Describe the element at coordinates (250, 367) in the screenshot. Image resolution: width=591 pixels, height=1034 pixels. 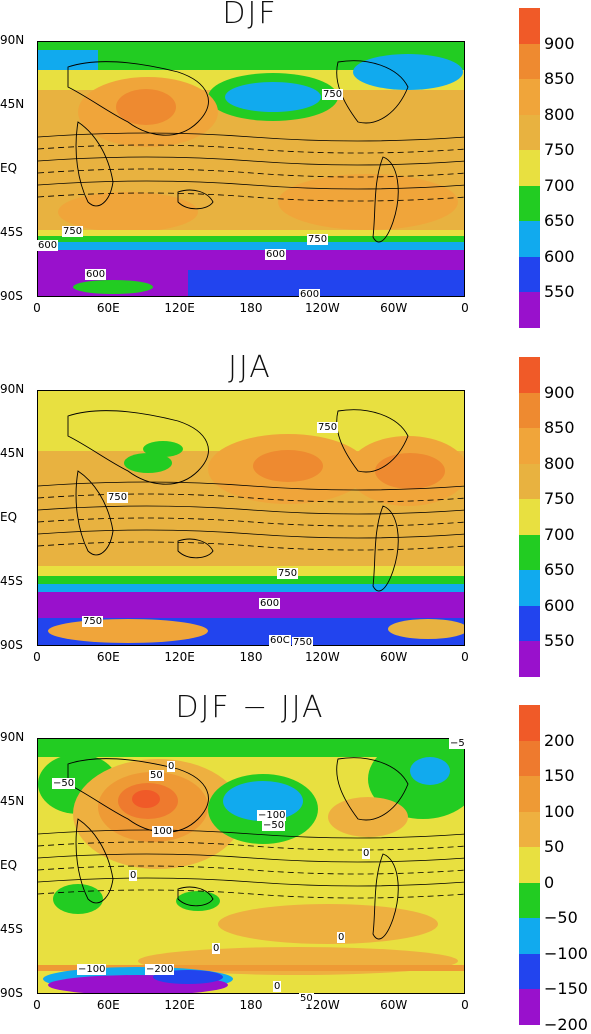
I see `panel-title: JJA` at that location.